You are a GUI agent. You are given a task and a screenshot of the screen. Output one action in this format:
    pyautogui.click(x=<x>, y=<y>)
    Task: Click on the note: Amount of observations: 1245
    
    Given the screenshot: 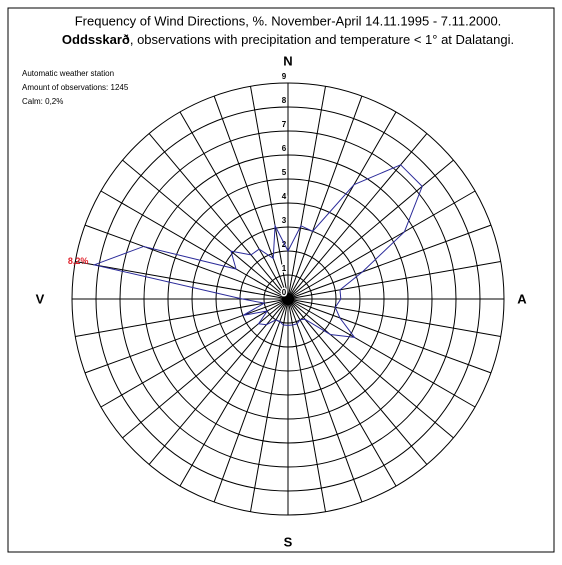 What is the action you would take?
    pyautogui.click(x=75, y=87)
    